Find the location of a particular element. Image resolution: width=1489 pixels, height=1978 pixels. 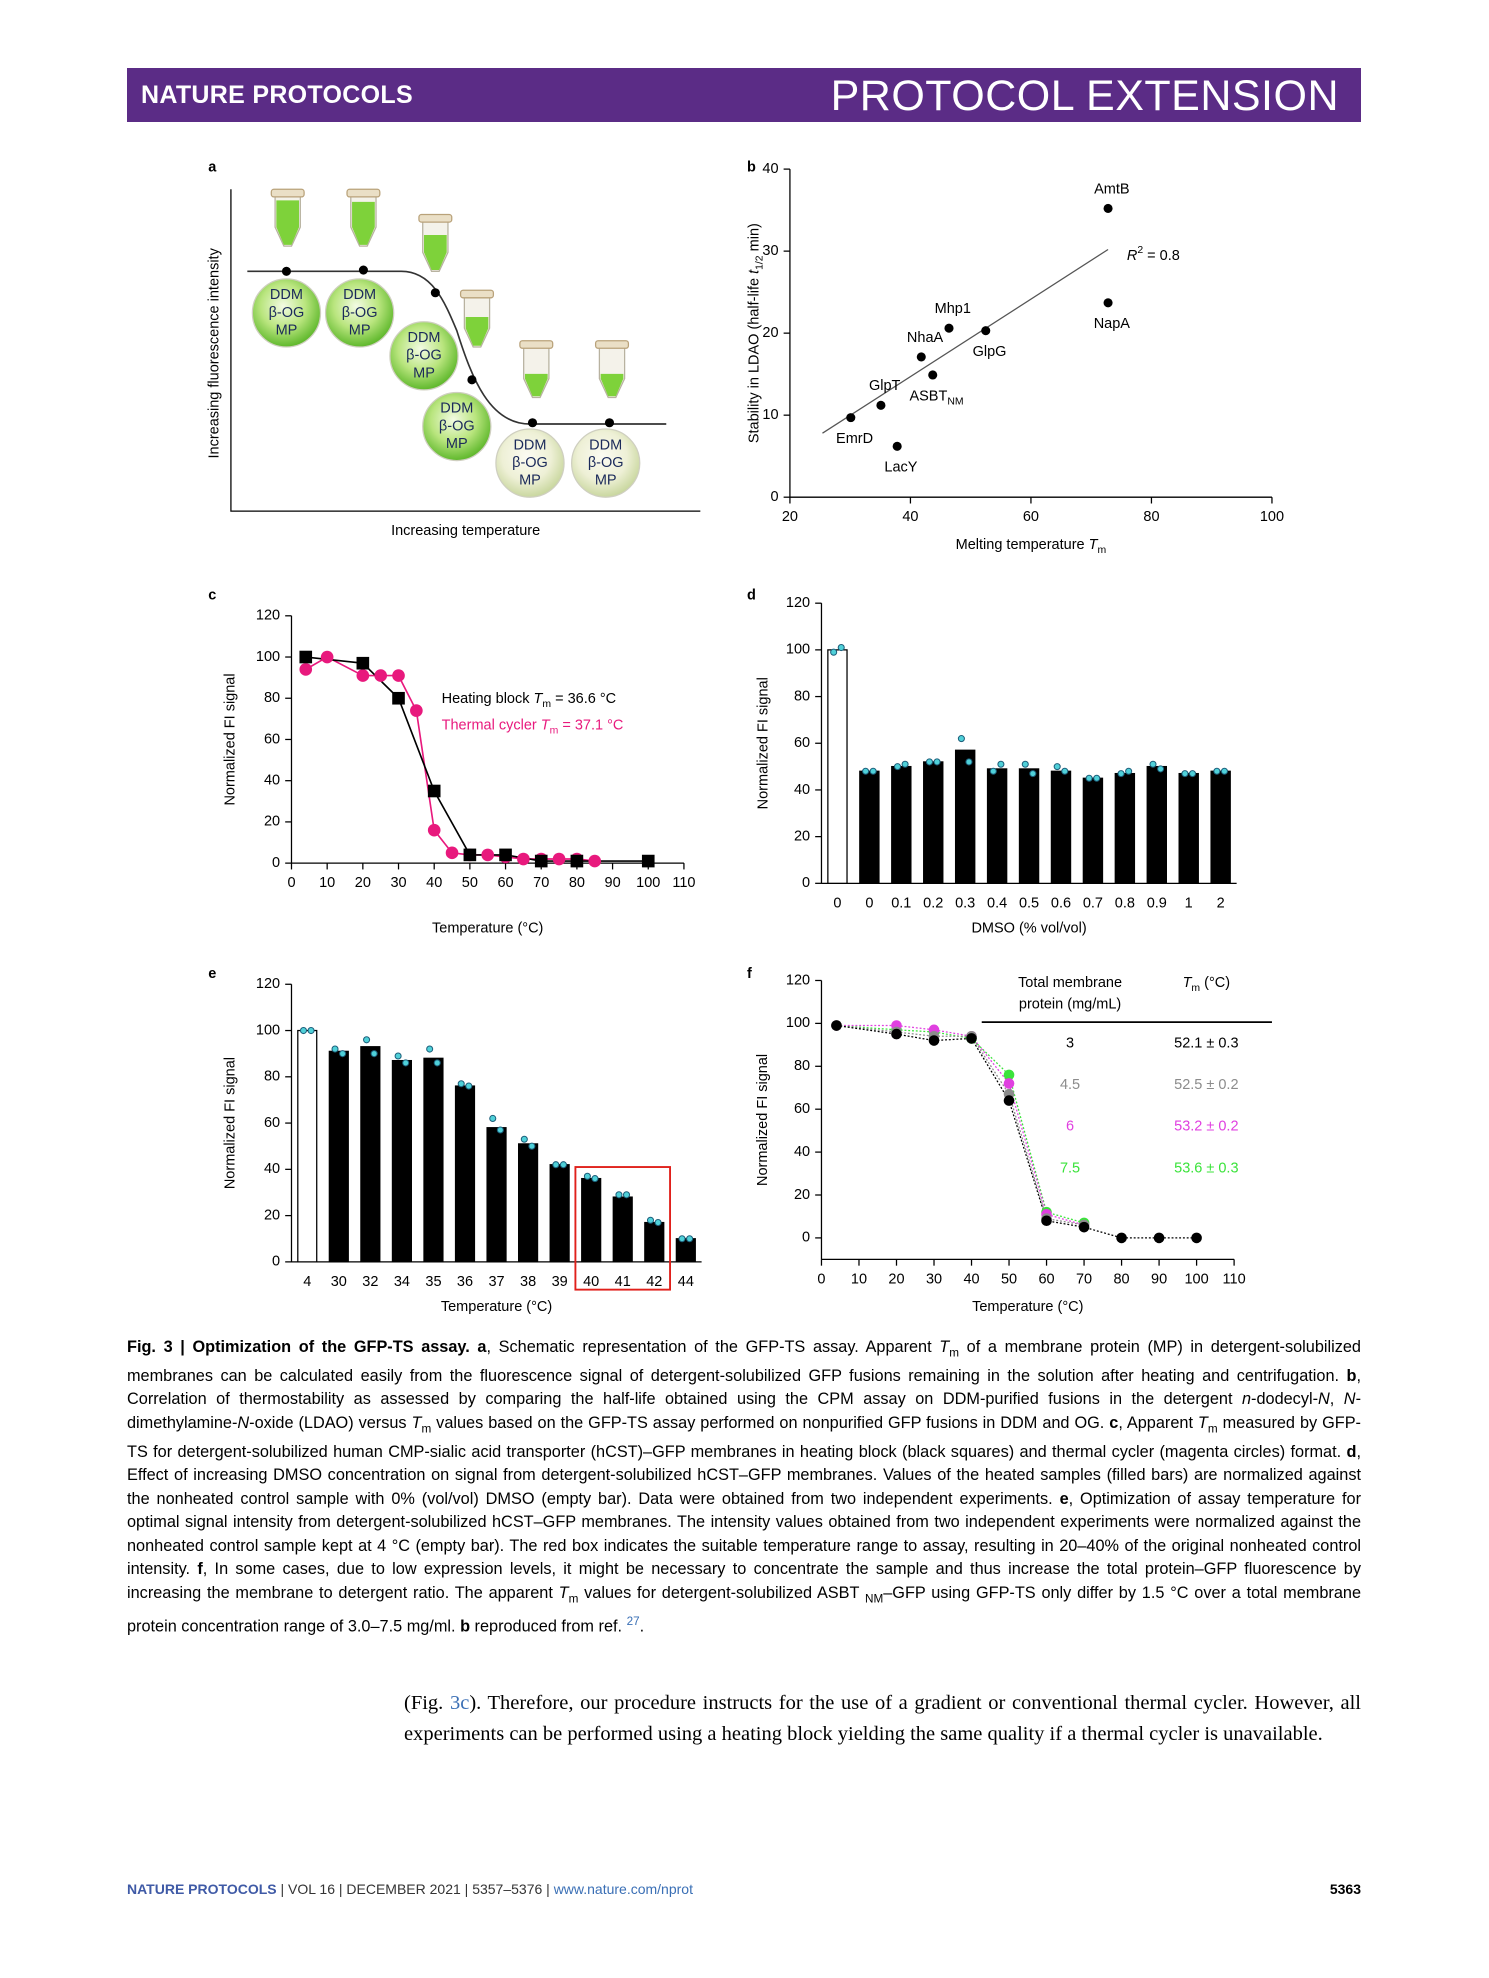

footer-info: | VOL 16 | DECEMBER 2021 | 5357–5376 | is located at coordinates (415, 1889).